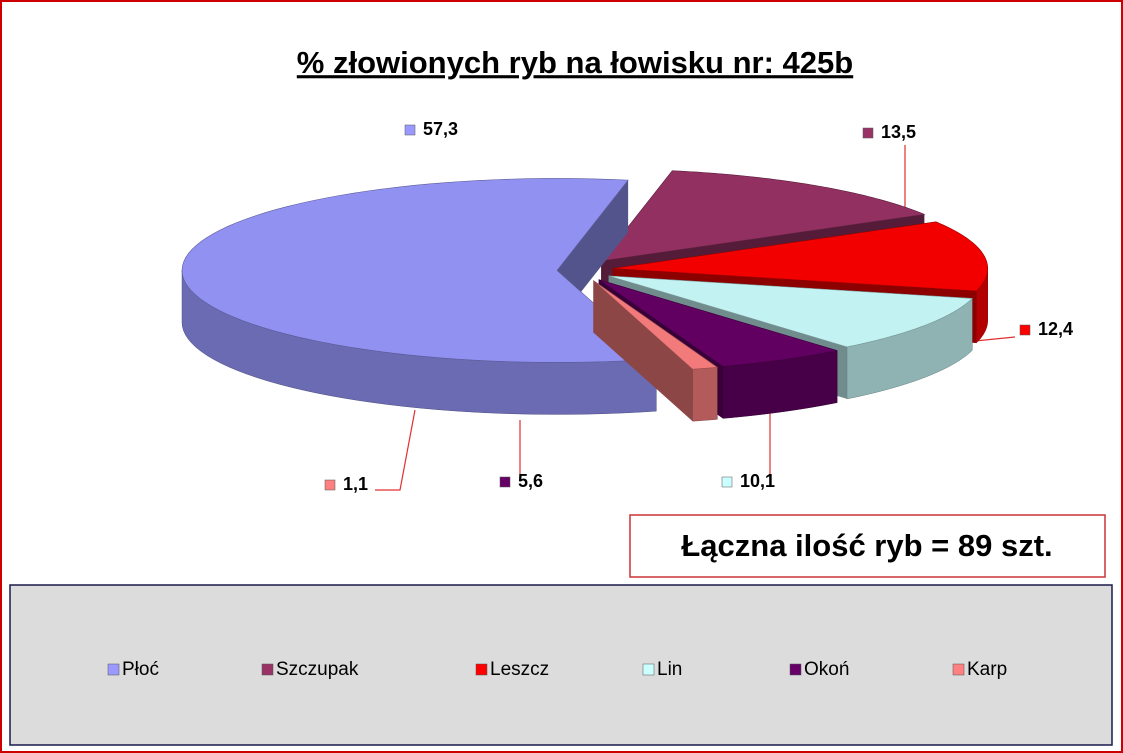  I want to click on annotation-box, so click(867, 546).